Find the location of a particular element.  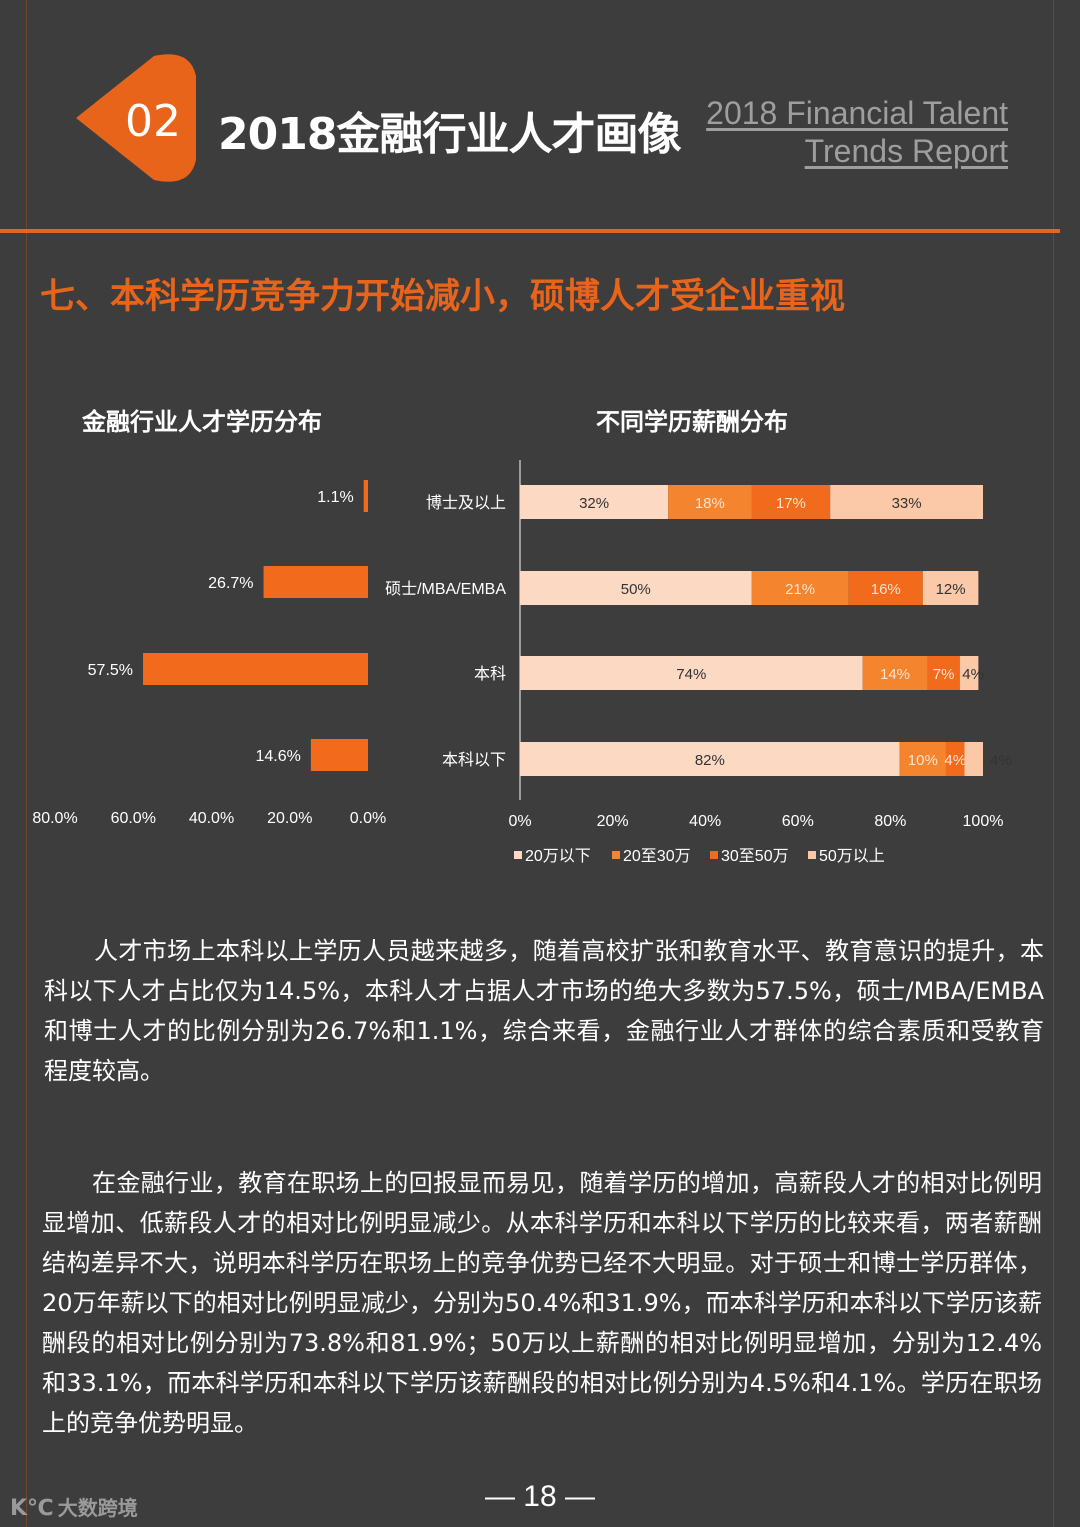

segment-value-label: 16% is located at coordinates (886, 589).